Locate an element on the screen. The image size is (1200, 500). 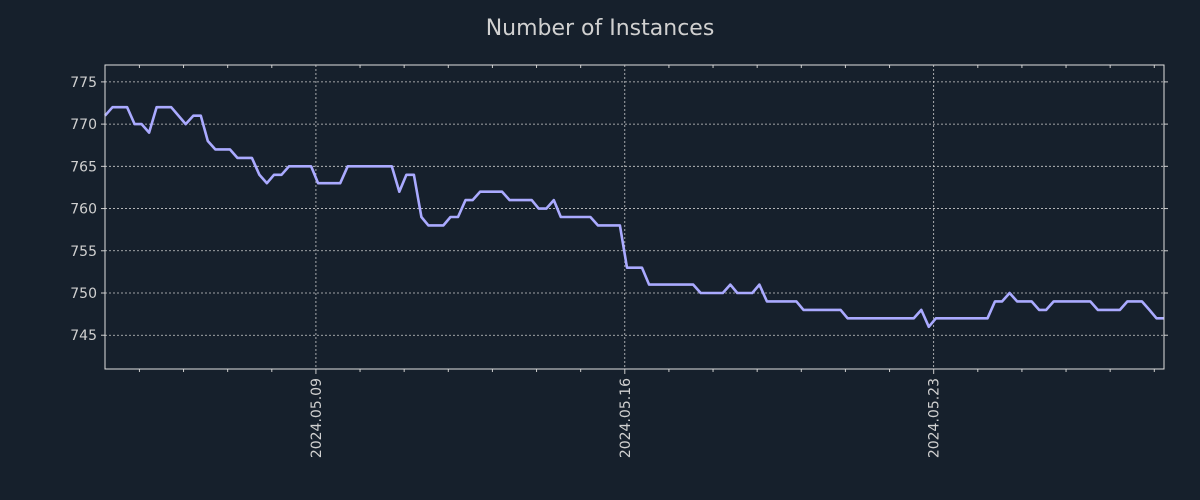
x-tick-label: 2024.05.16 is located at coordinates (626, 418).